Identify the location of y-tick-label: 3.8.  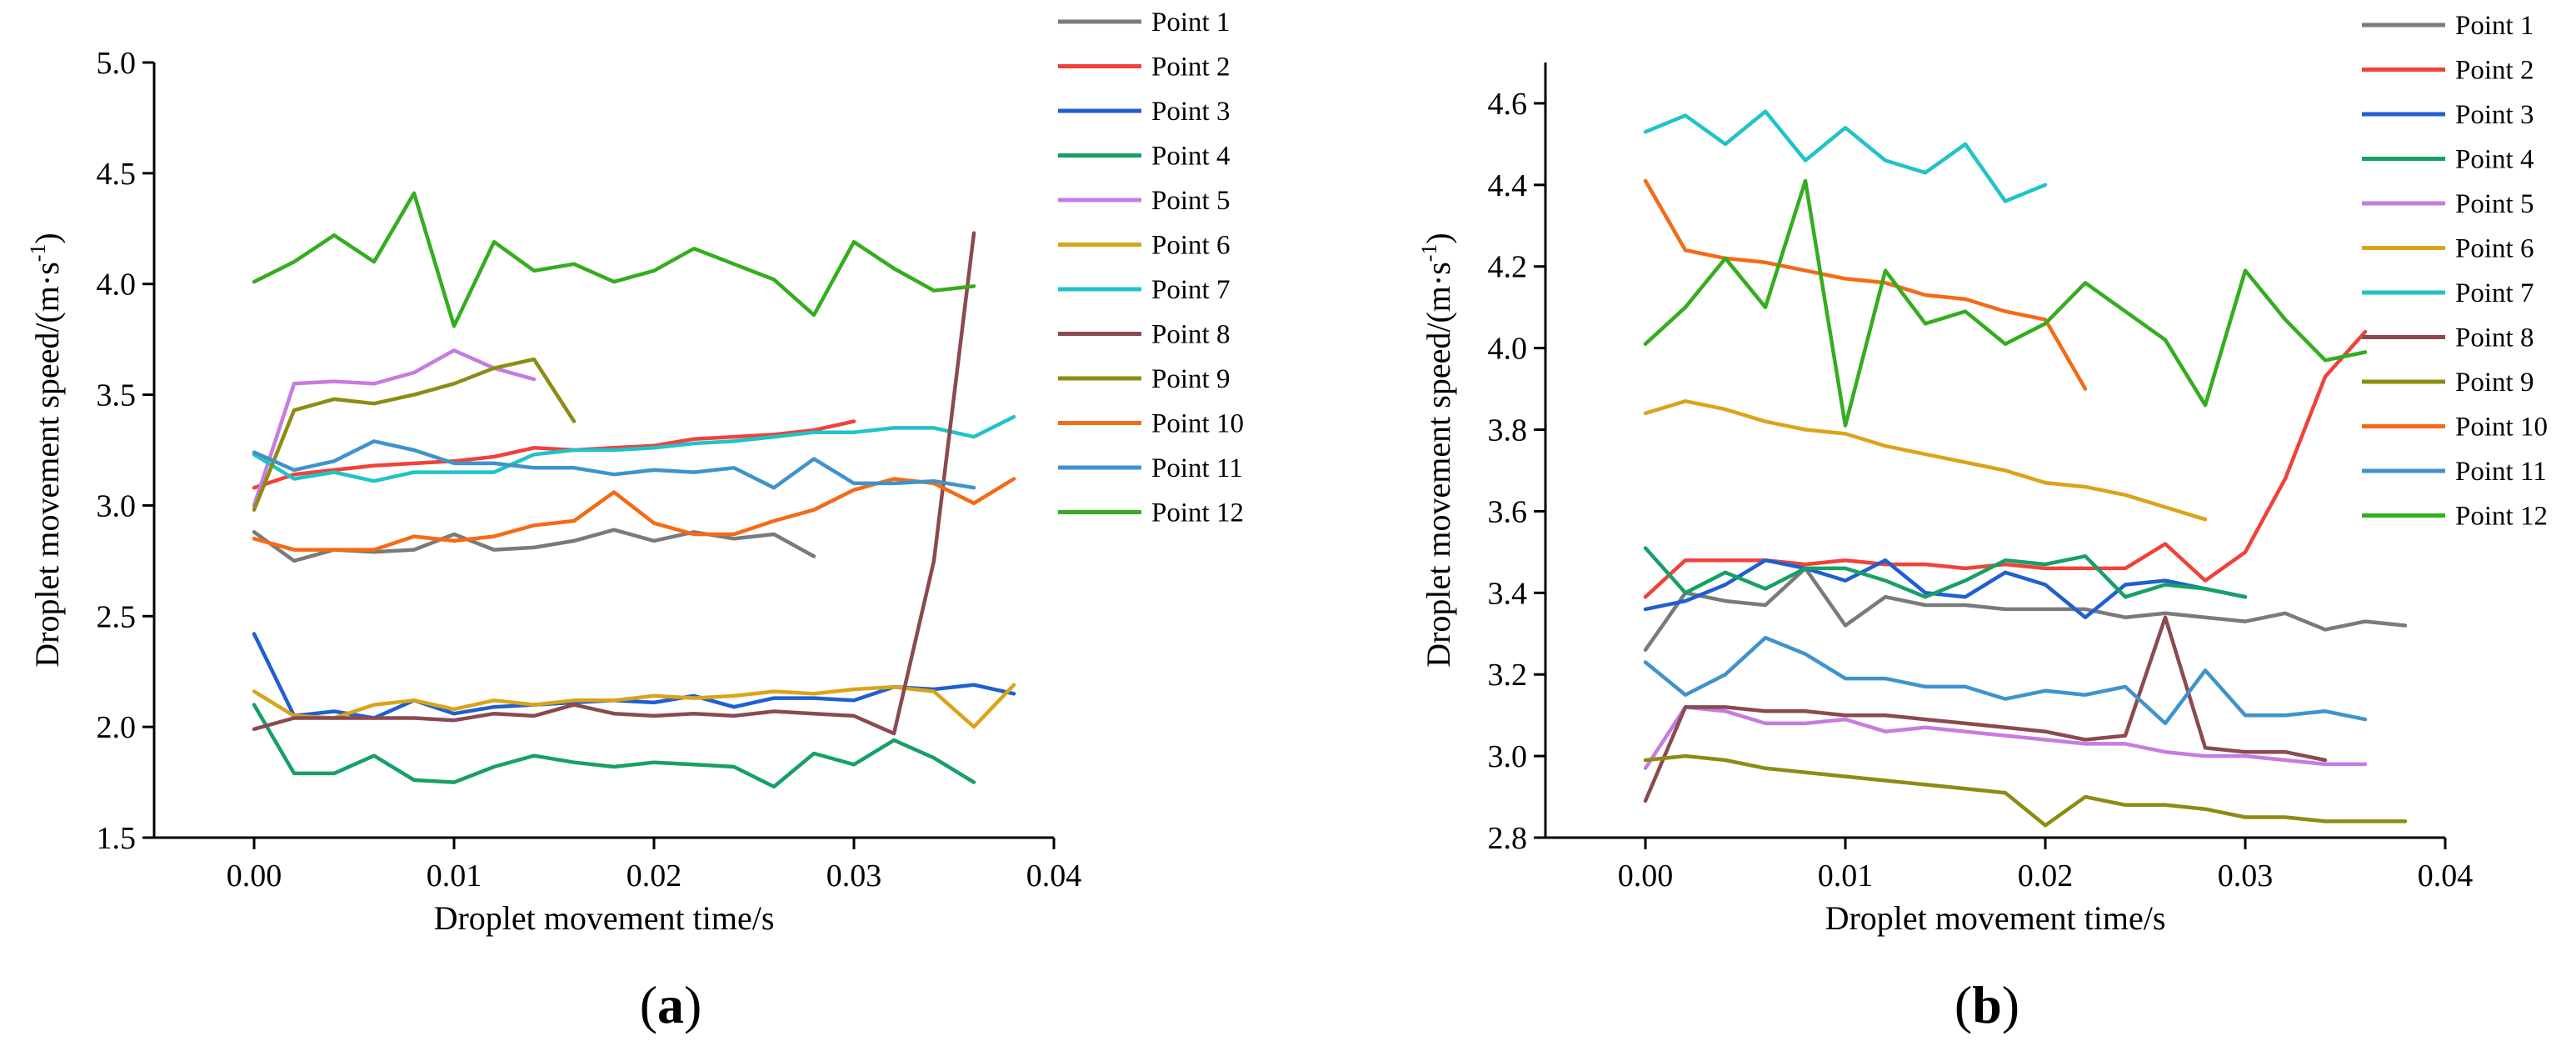
(1508, 430).